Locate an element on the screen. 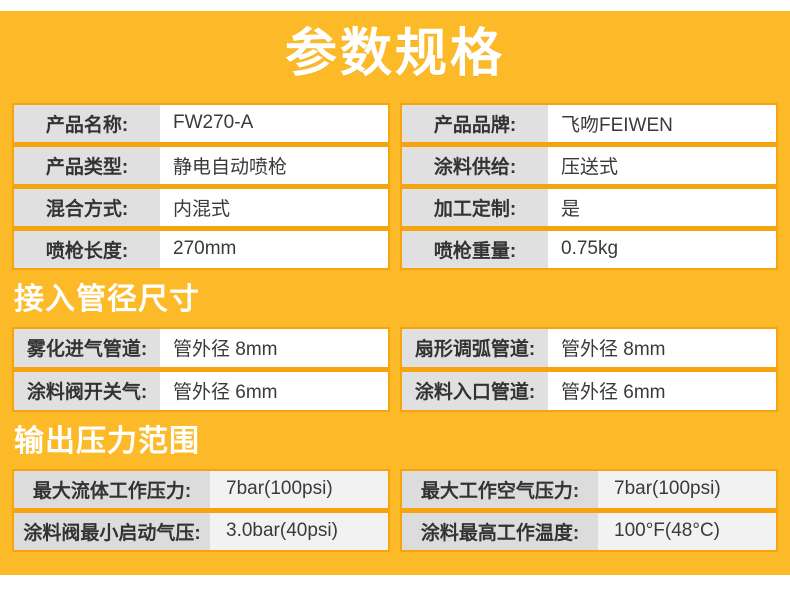  spec-value: FW270-A is located at coordinates (274, 123).